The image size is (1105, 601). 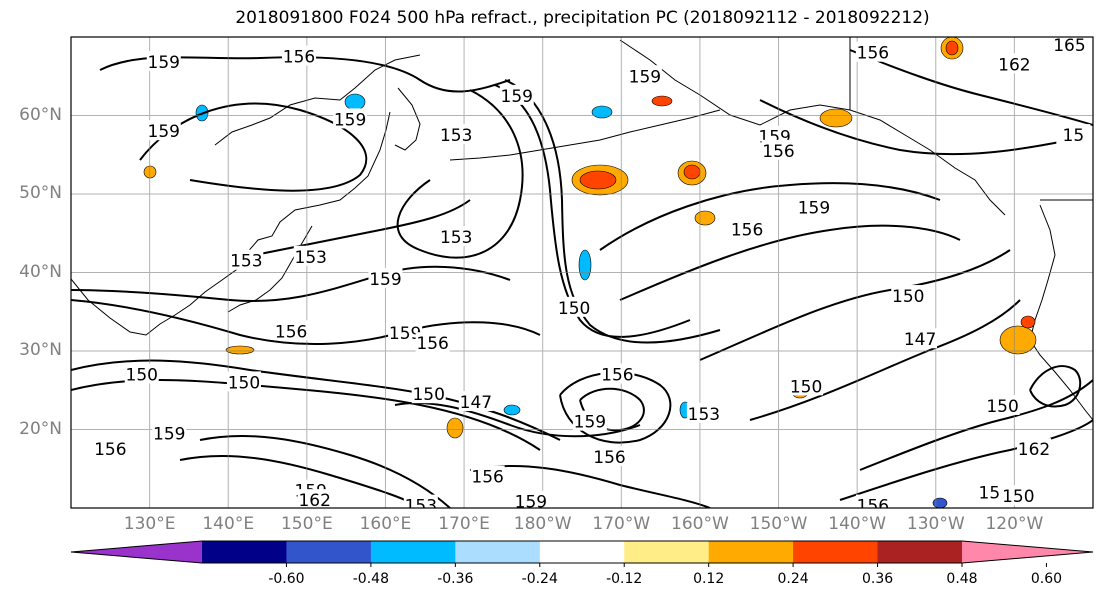 What do you see at coordinates (40, 428) in the screenshot?
I see `latitude-label: 20°N` at bounding box center [40, 428].